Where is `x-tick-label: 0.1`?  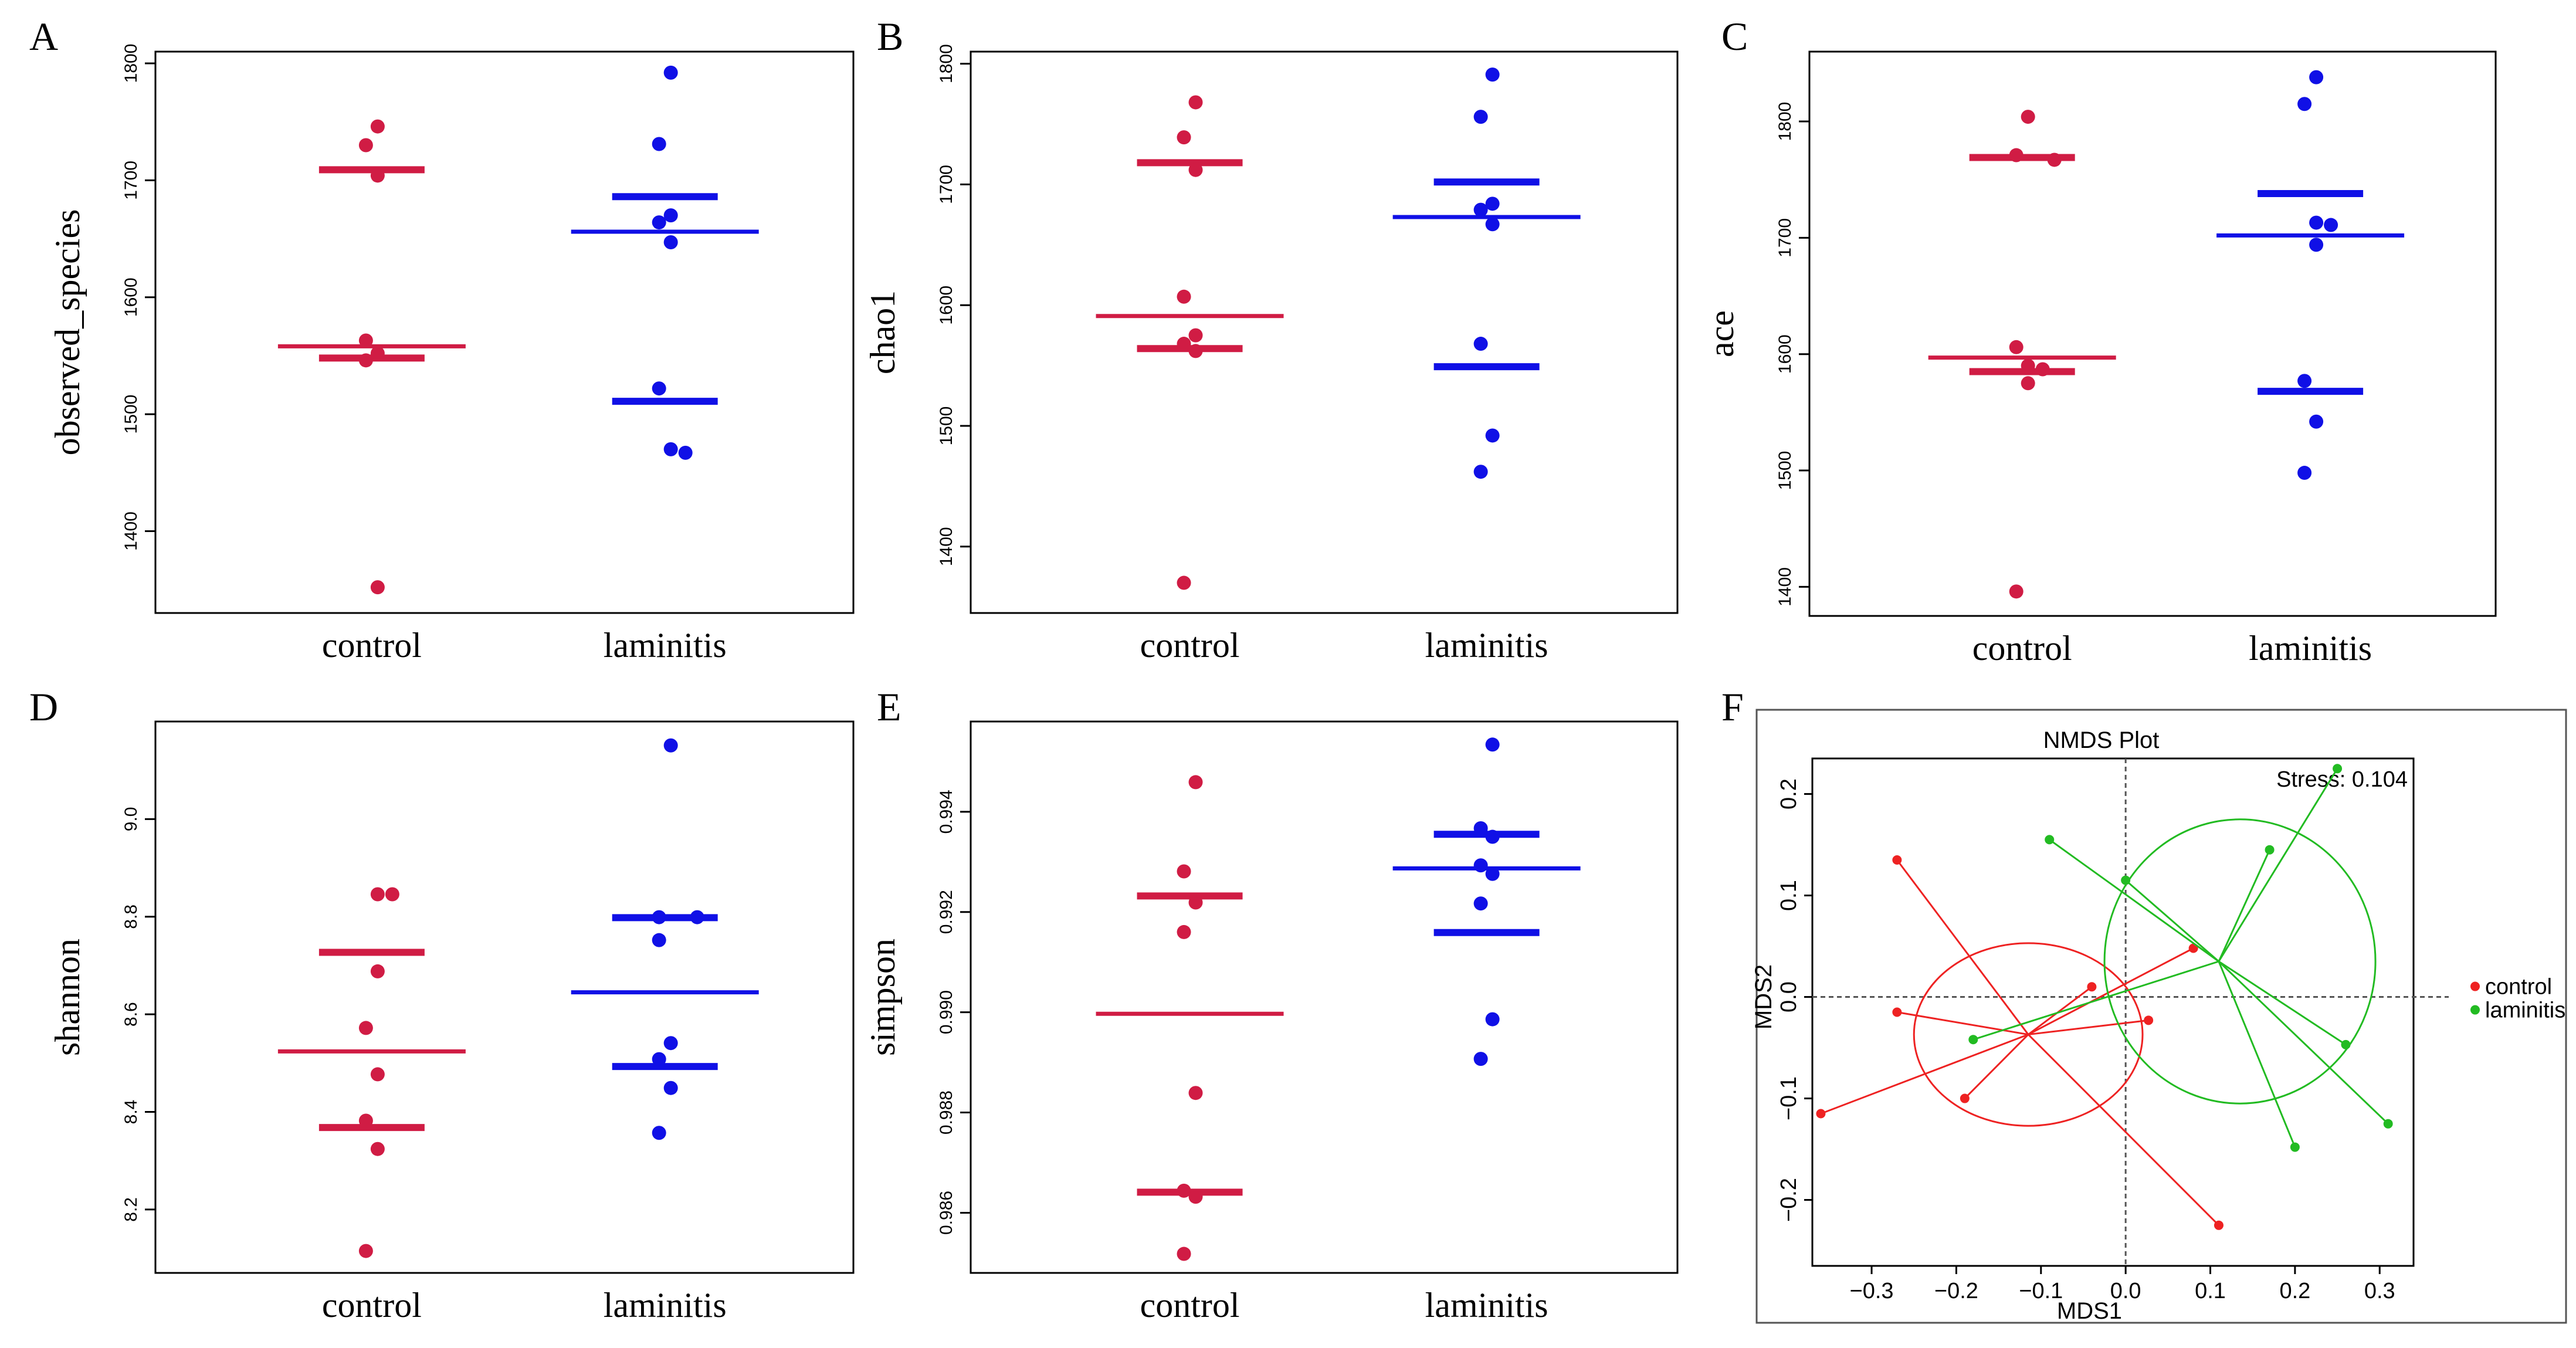
x-tick-label: 0.1 is located at coordinates (2210, 1291).